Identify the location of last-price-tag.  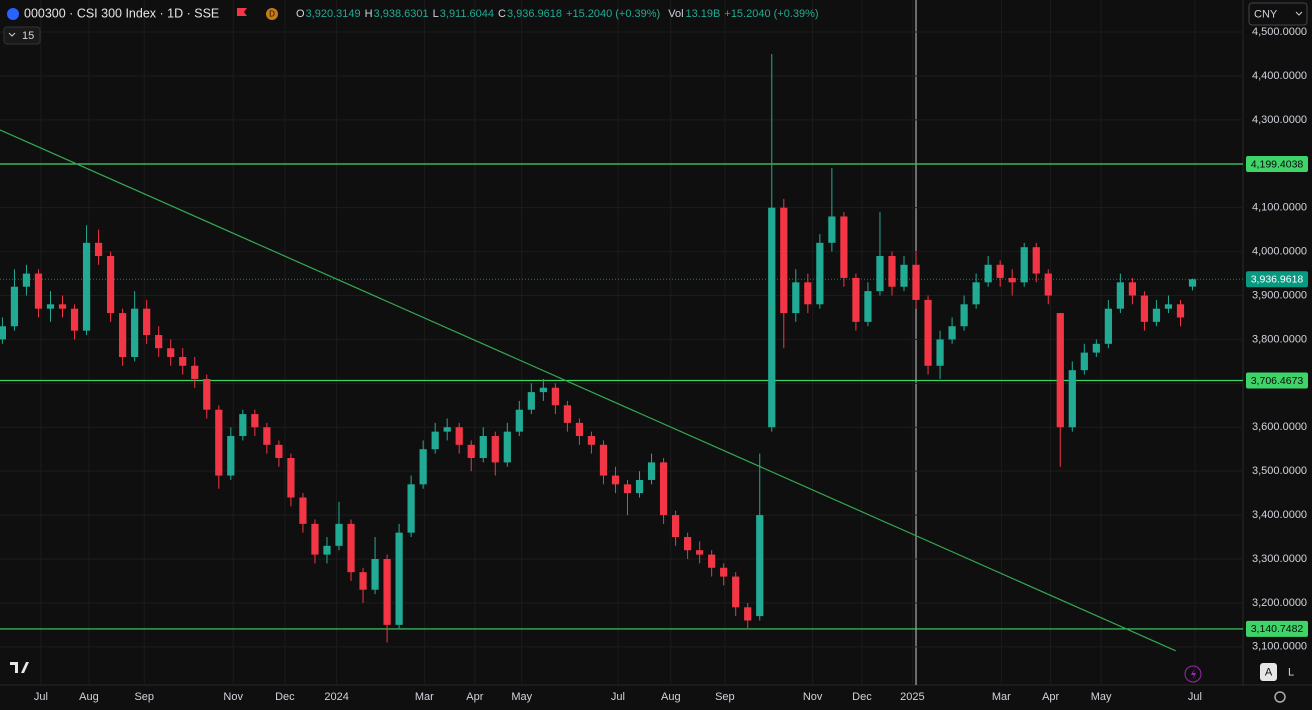
(1277, 279).